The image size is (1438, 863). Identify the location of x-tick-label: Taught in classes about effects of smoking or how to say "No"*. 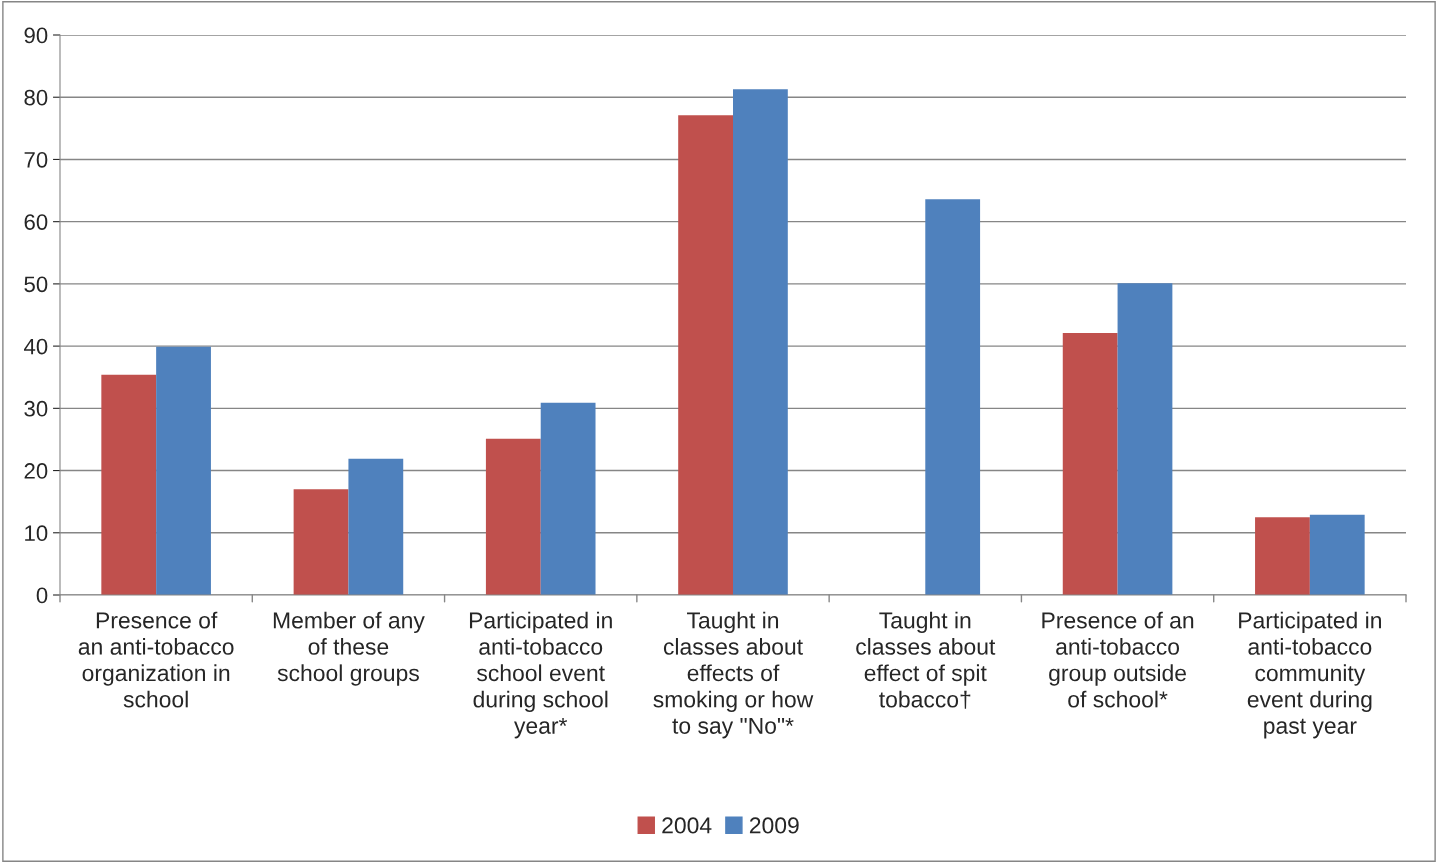
(733, 675).